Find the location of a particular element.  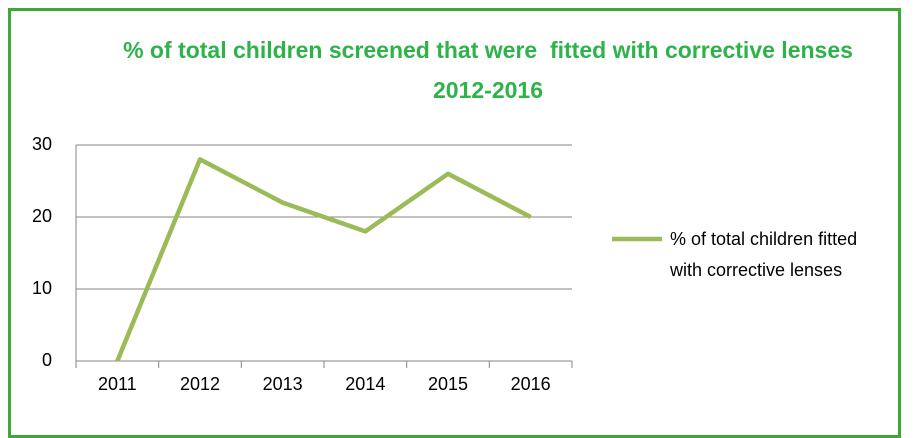

y-tick-label: 20 is located at coordinates (42, 216).